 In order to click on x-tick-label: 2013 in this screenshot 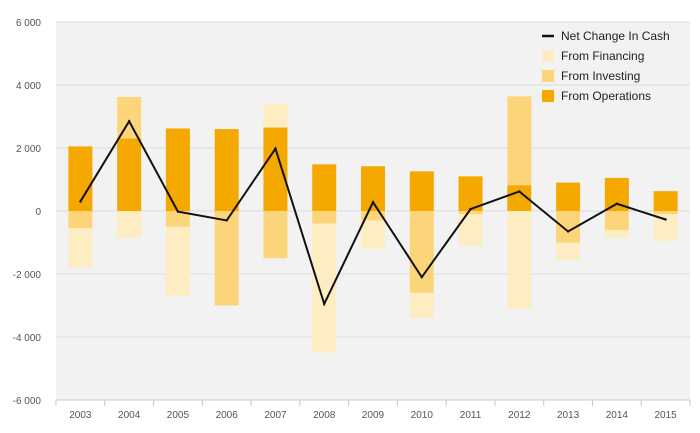, I will do `click(568, 415)`.